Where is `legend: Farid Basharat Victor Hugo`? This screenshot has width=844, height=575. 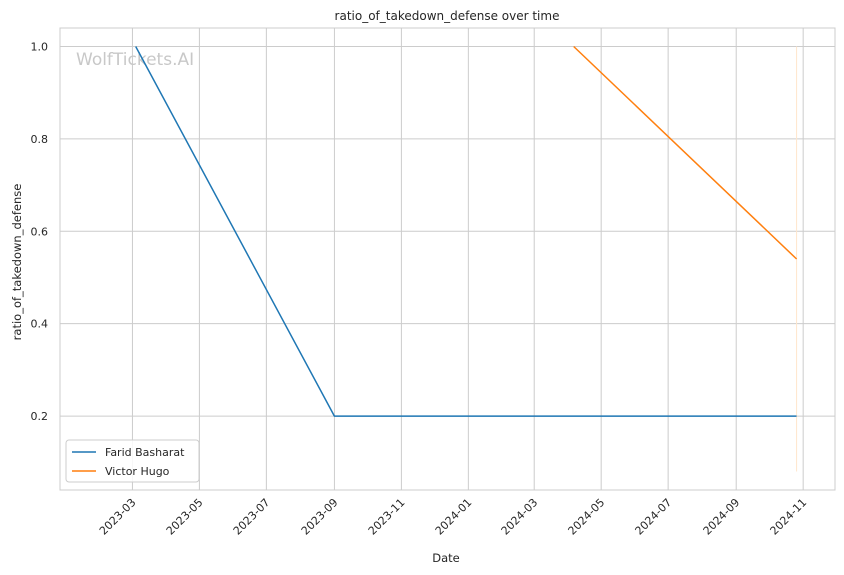
legend: Farid Basharat Victor Hugo is located at coordinates (132, 461).